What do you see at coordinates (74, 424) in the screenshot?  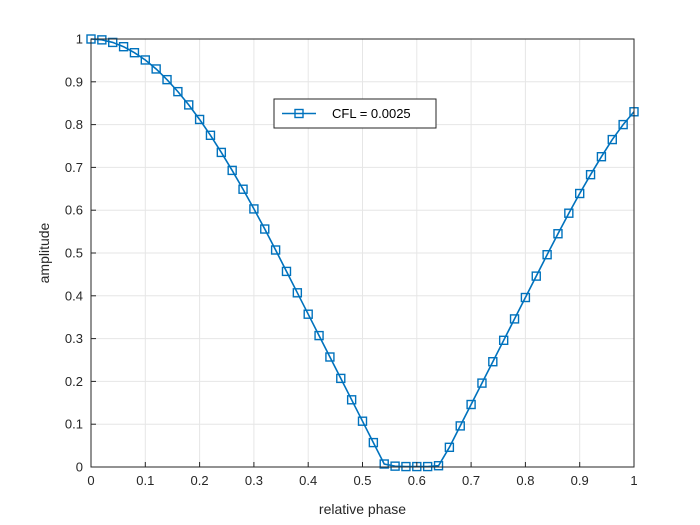 I see `y-tick-label: 0.1` at bounding box center [74, 424].